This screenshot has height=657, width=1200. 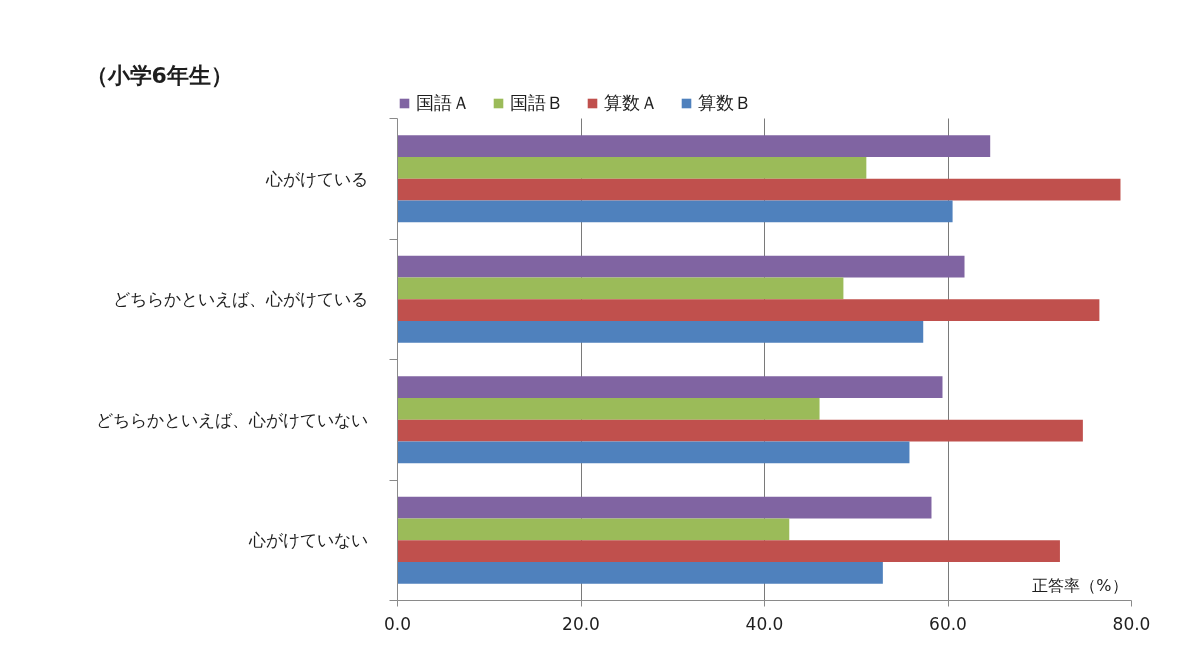 What do you see at coordinates (631, 103) in the screenshot?
I see `legend-label: 算数Ａ` at bounding box center [631, 103].